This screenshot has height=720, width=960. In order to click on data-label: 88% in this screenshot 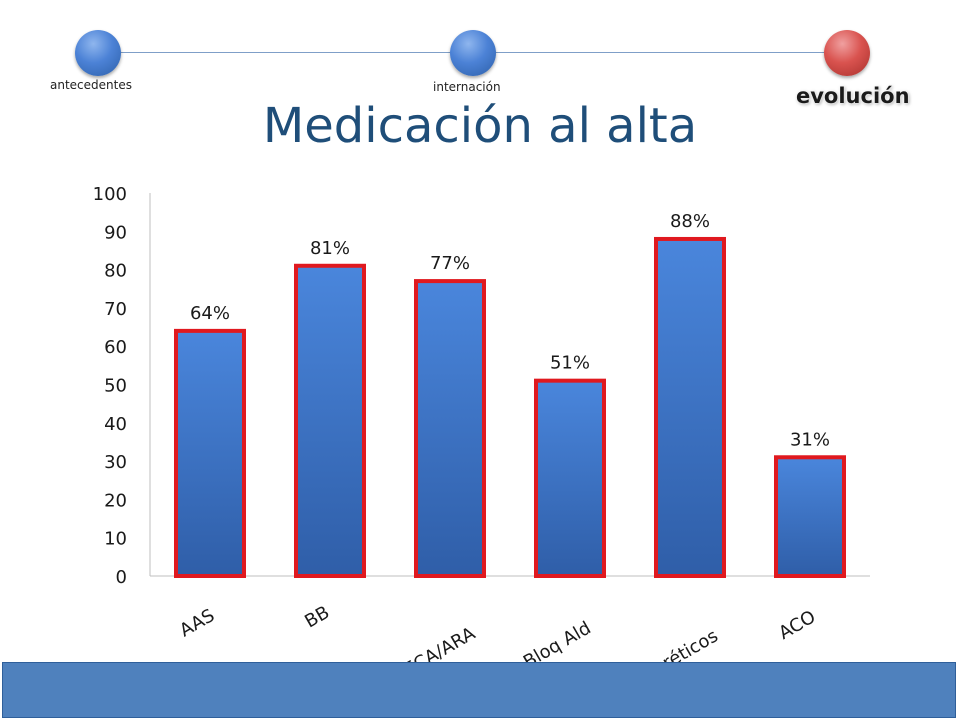, I will do `click(690, 221)`.